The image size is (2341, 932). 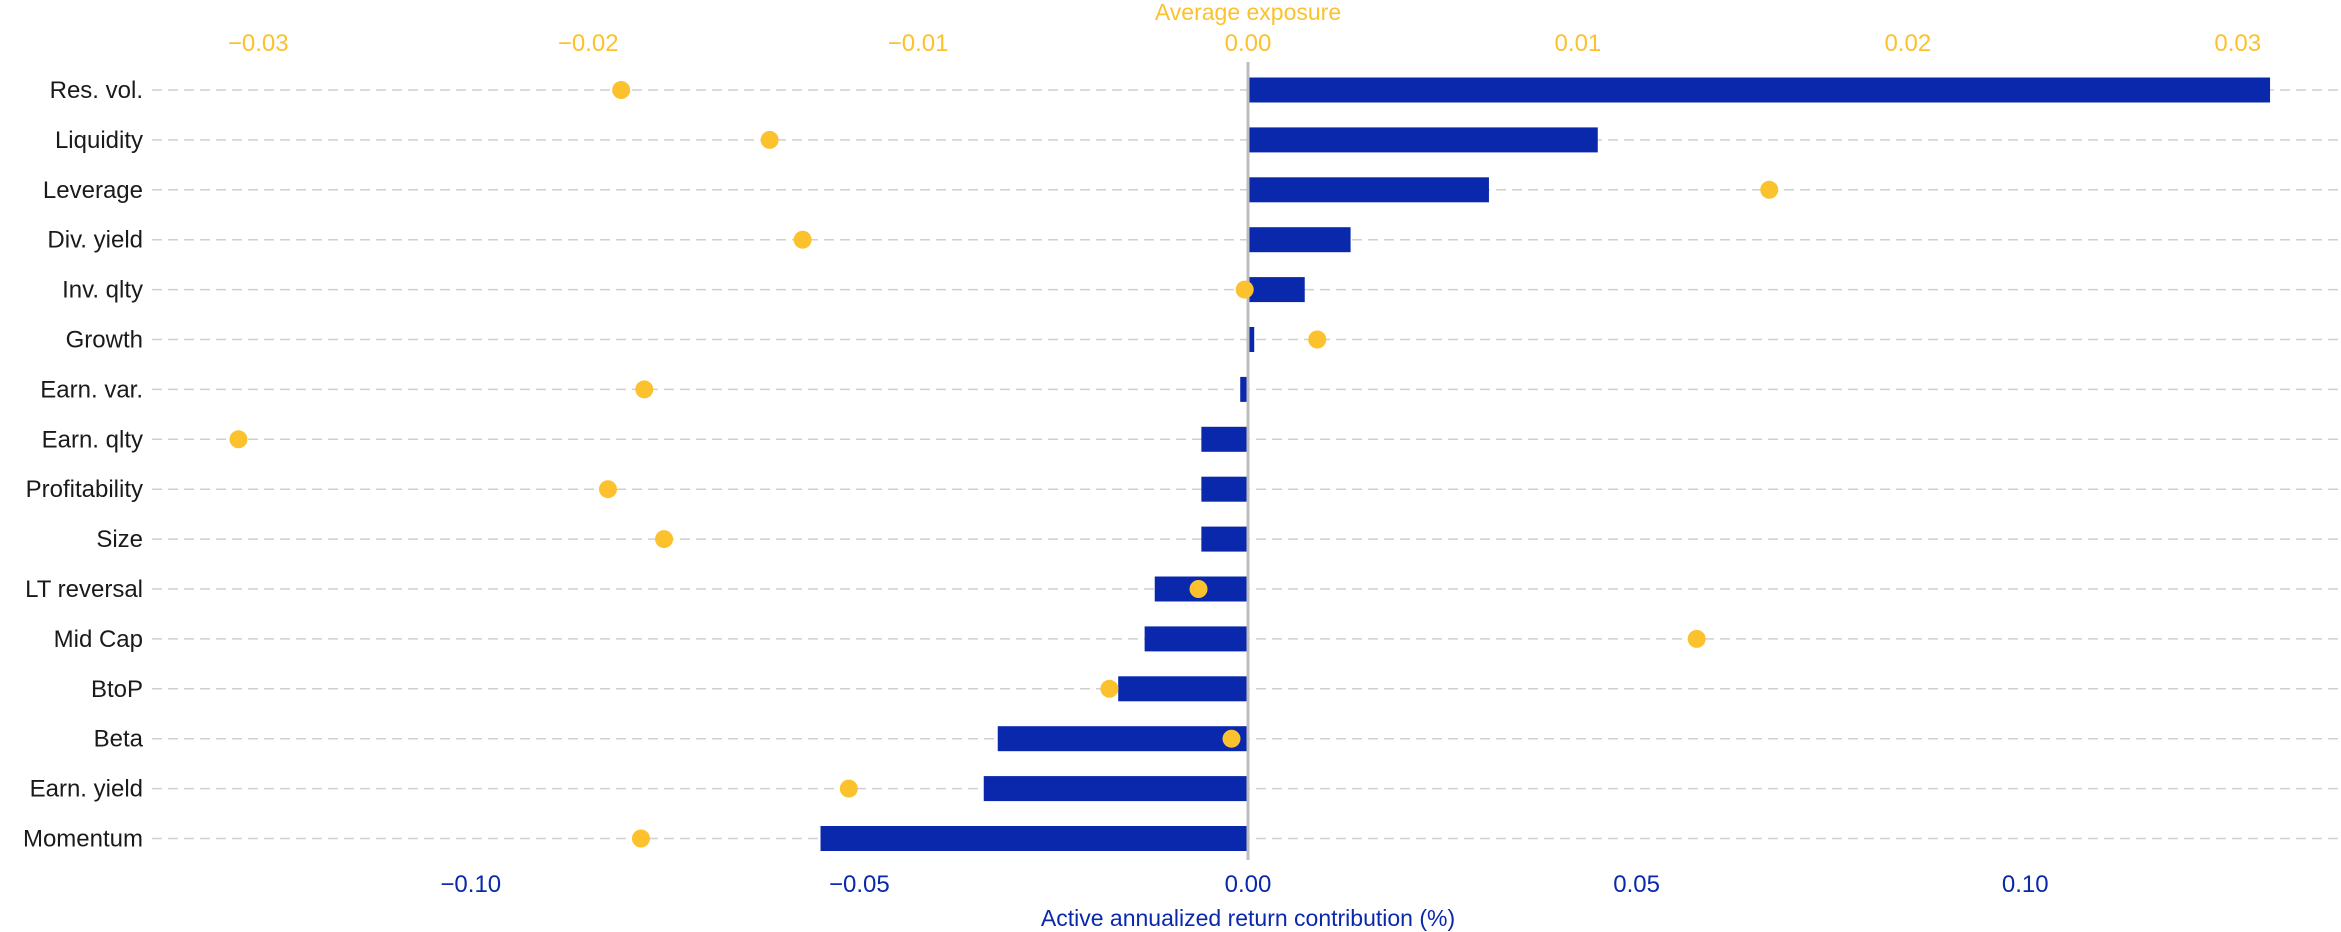 I want to click on dot-div-yield, so click(x=802, y=239).